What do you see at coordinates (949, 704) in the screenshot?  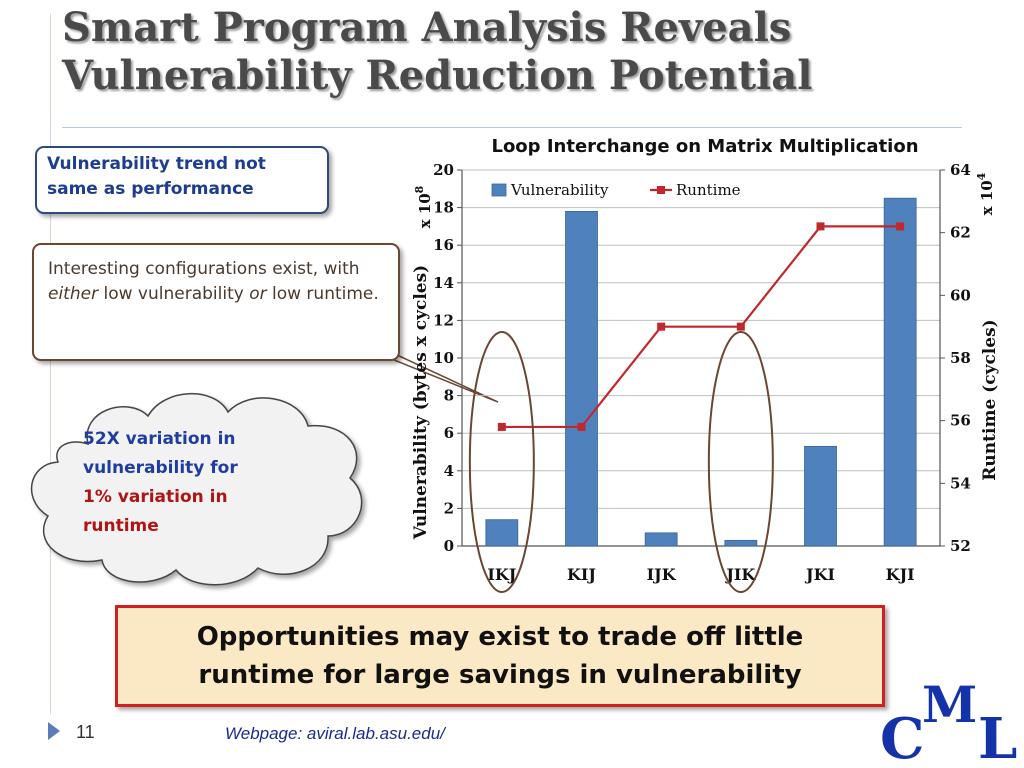 I see `logo-letter-m: M` at bounding box center [949, 704].